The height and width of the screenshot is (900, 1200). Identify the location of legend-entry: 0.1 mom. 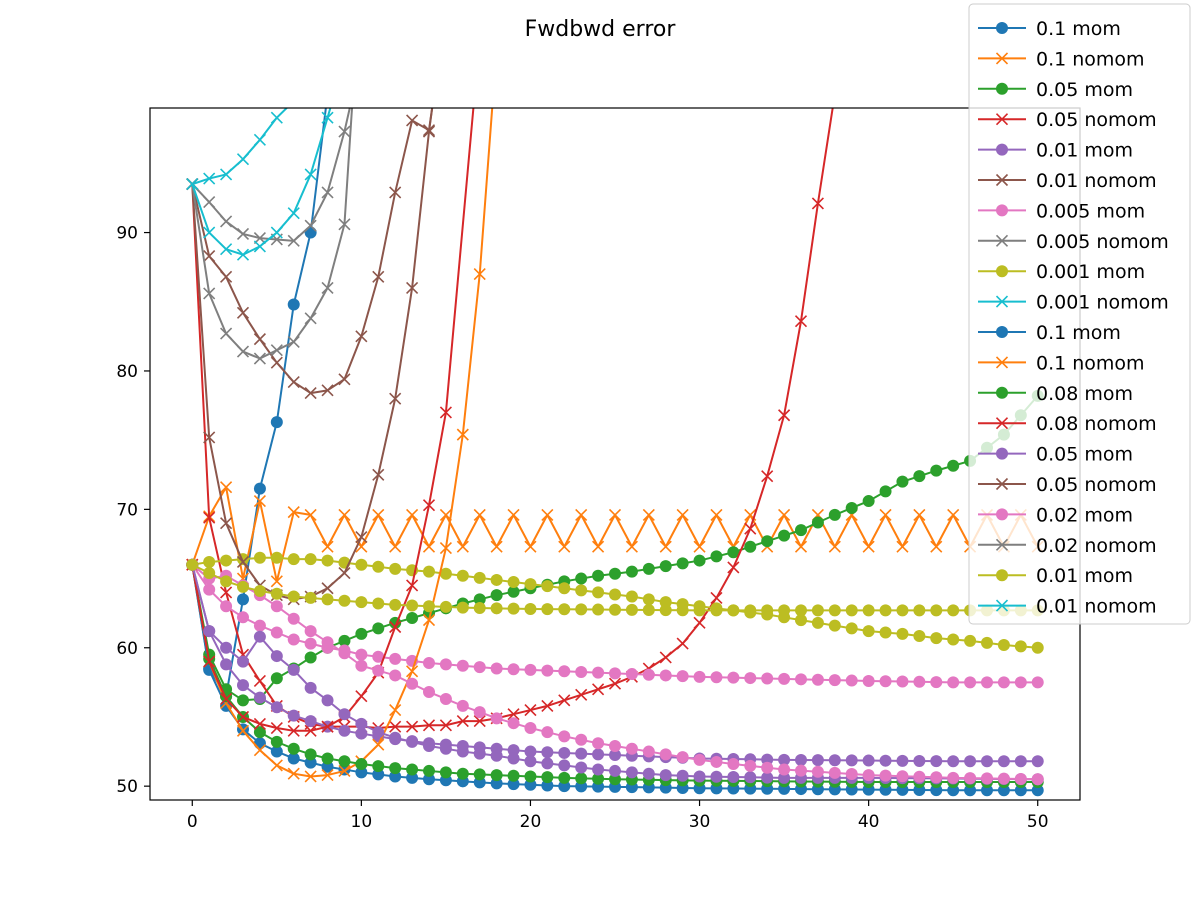
(1049, 333).